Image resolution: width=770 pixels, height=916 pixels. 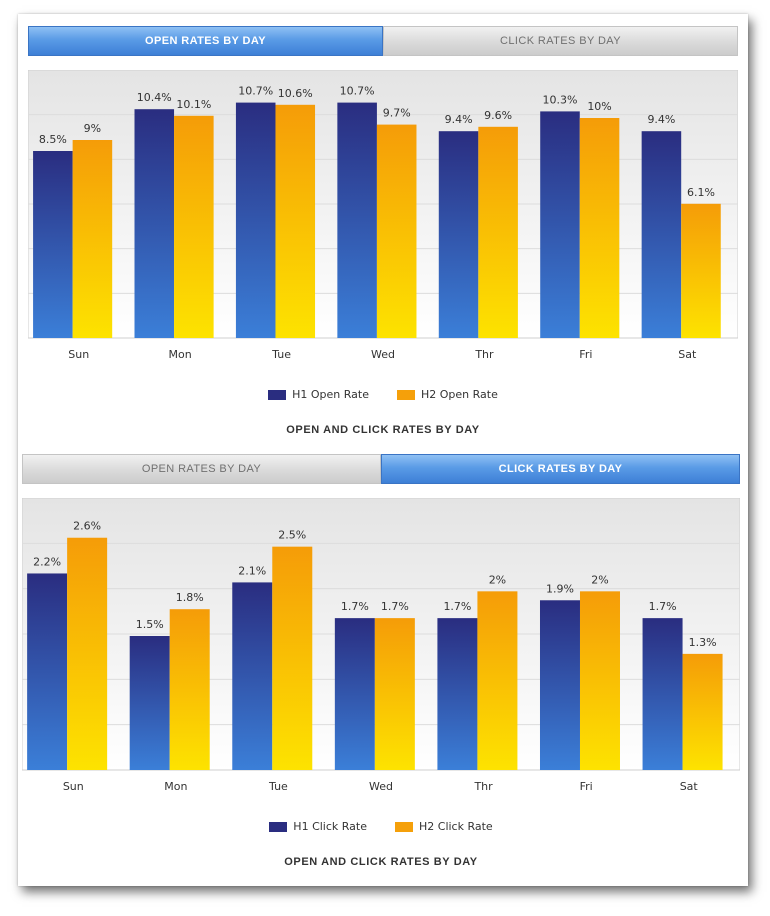 What do you see at coordinates (396, 231) in the screenshot?
I see `bar-h2-open-rate-wed` at bounding box center [396, 231].